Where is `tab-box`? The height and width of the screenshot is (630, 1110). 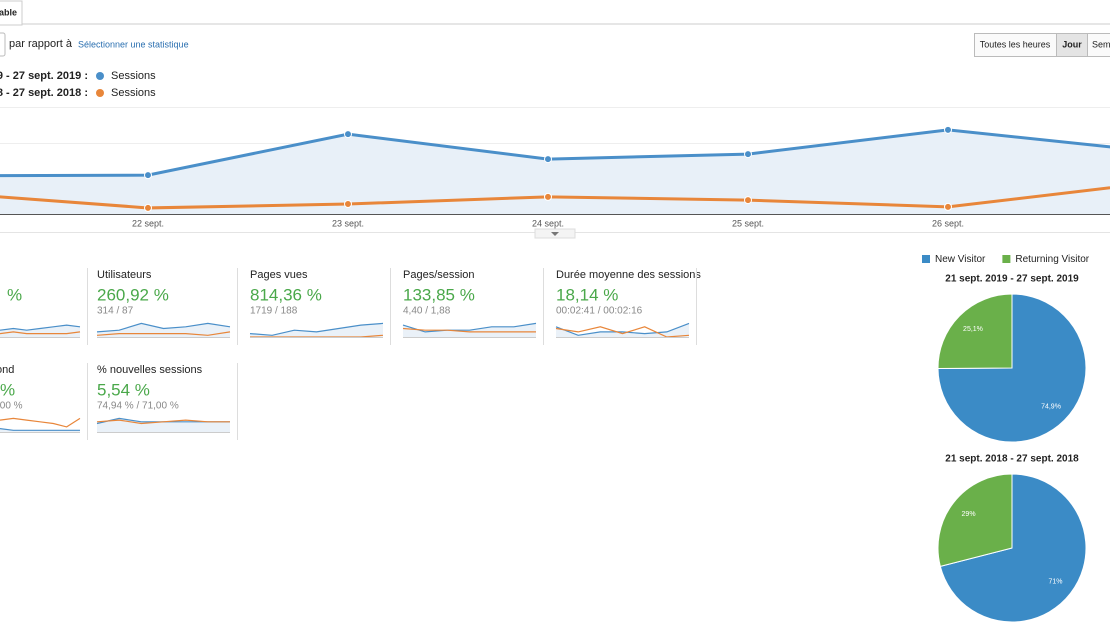
tab-box is located at coordinates (11, 13).